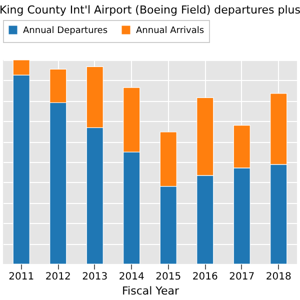 The height and width of the screenshot is (300, 300). Describe the element at coordinates (150, 10) in the screenshot. I see `chart-title: King County Int'l Airport (Boeing Field) departures plus` at that location.